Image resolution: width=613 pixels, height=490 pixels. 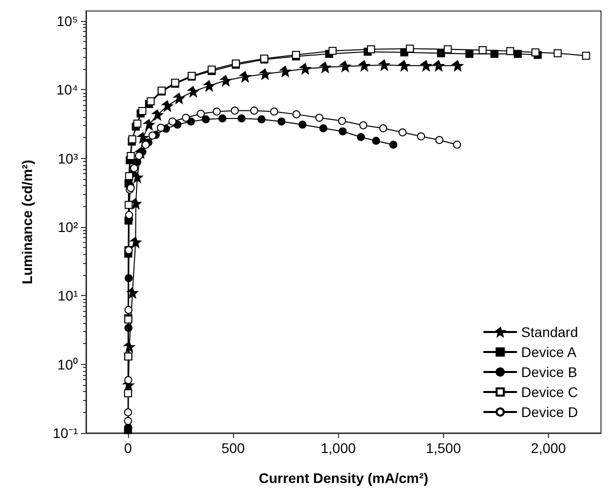 I want to click on y-tick-label: 10², so click(x=68, y=227).